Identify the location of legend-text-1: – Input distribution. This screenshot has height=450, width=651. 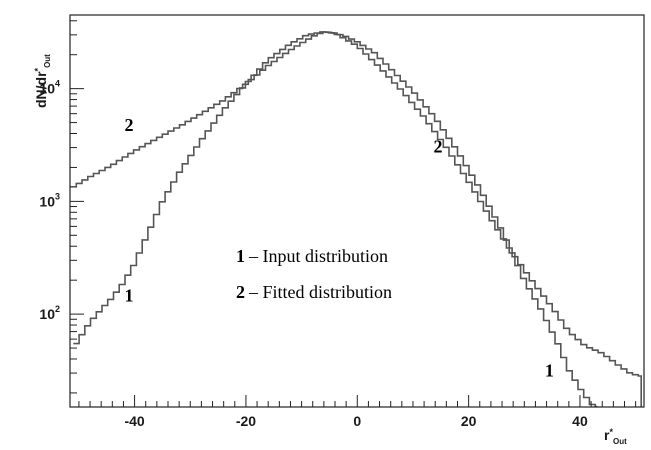
(318, 256).